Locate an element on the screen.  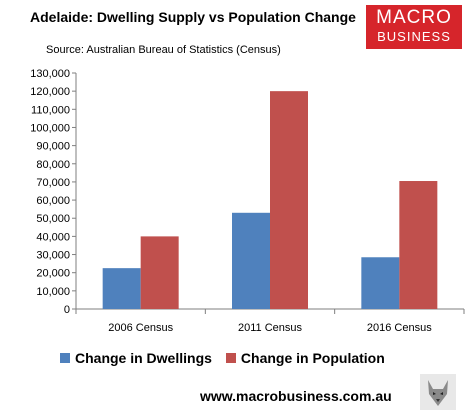
y-tick-label: 100,000 is located at coordinates (50, 128).